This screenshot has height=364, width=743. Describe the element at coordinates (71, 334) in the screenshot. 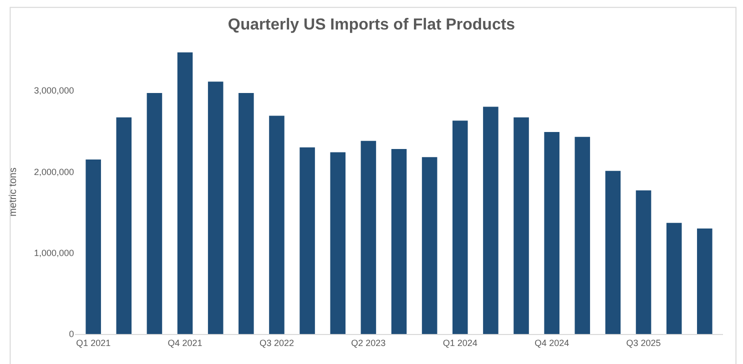

I see `y-tick-label: 0` at that location.